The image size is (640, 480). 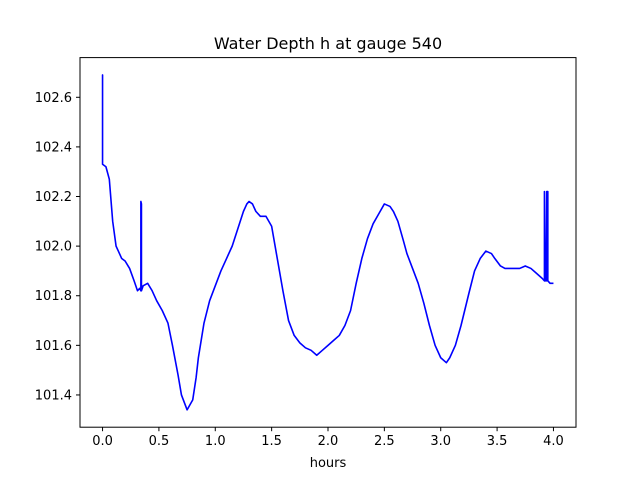 What do you see at coordinates (53, 247) in the screenshot?
I see `y-tick-label: 102.0` at bounding box center [53, 247].